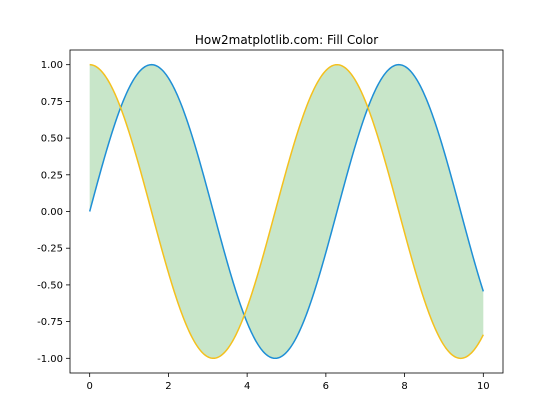 The height and width of the screenshot is (420, 560). I want to click on x-tick-label: 6, so click(326, 386).